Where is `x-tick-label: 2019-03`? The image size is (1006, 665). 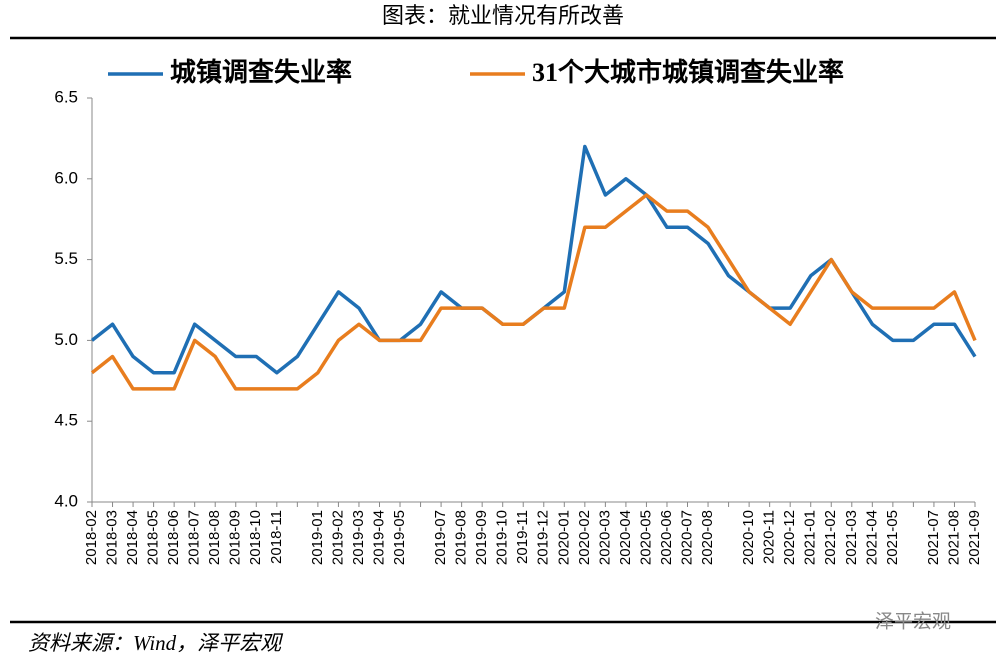
x-tick-label: 2019-03 is located at coordinates (358, 537).